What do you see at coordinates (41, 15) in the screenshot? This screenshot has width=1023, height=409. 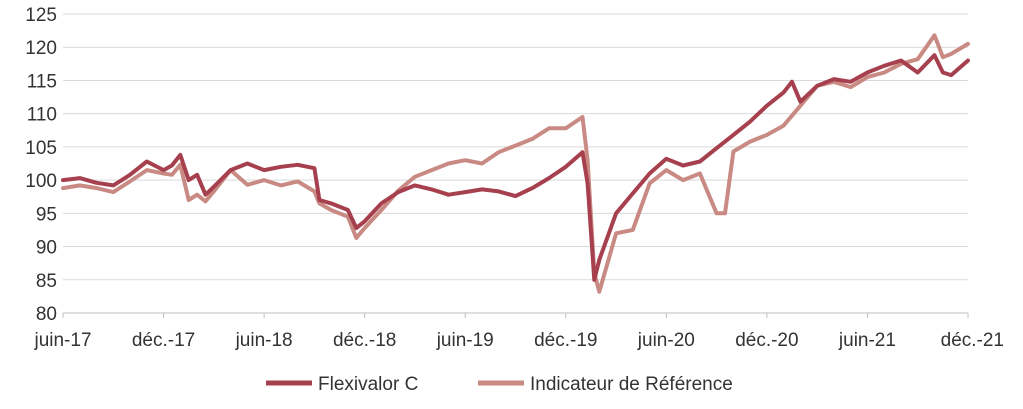 I see `y-tick-label: 125` at bounding box center [41, 15].